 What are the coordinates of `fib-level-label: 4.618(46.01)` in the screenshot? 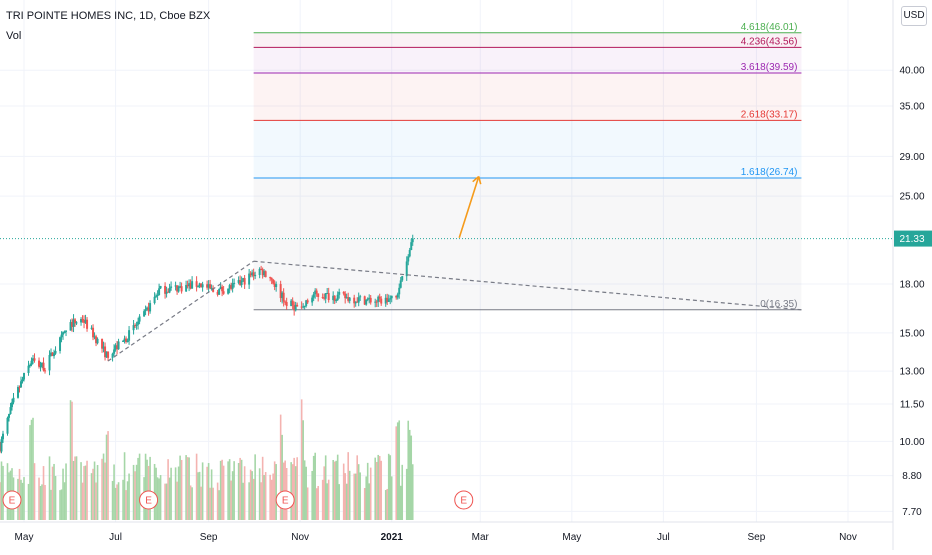 It's located at (769, 27).